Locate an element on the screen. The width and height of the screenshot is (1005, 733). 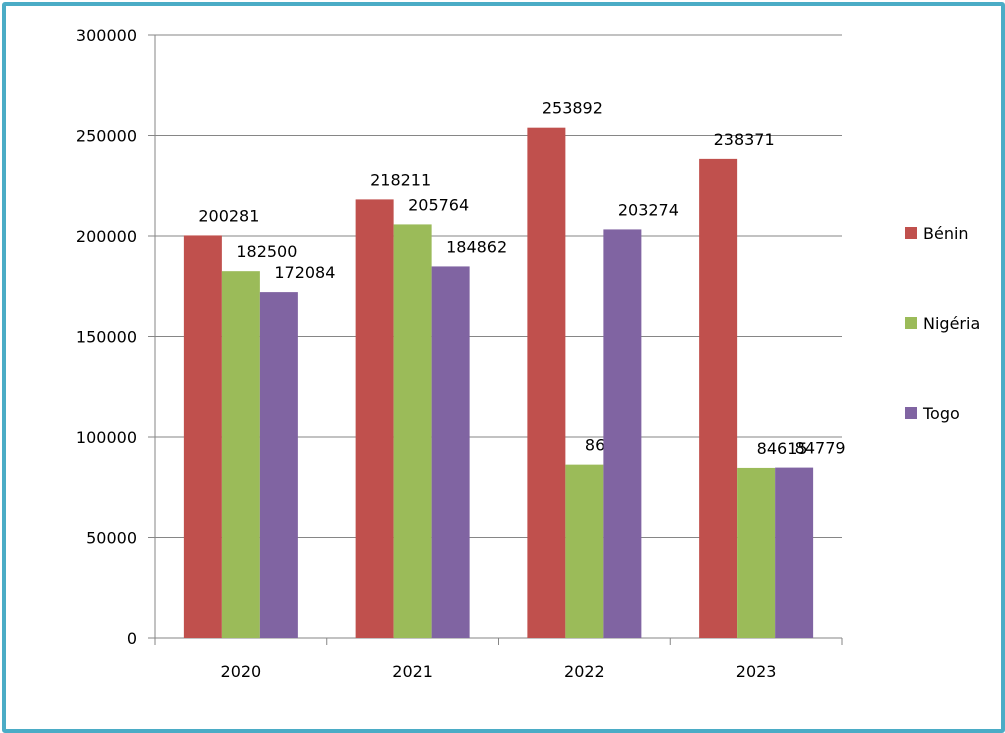
x-tick-label: 2023 is located at coordinates (756, 671).